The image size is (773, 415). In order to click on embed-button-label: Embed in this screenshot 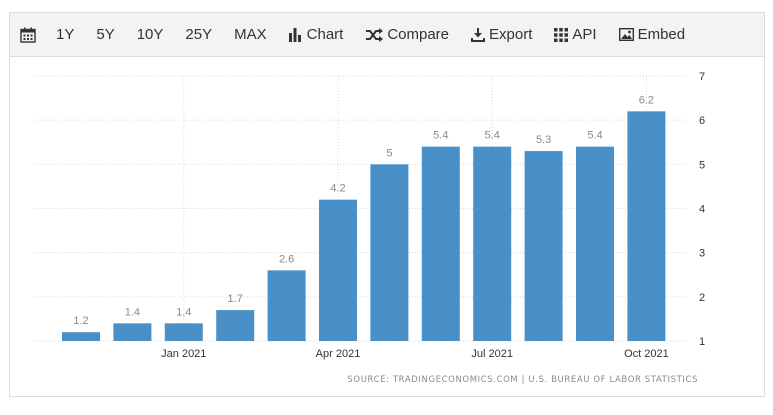, I will do `click(661, 34)`.